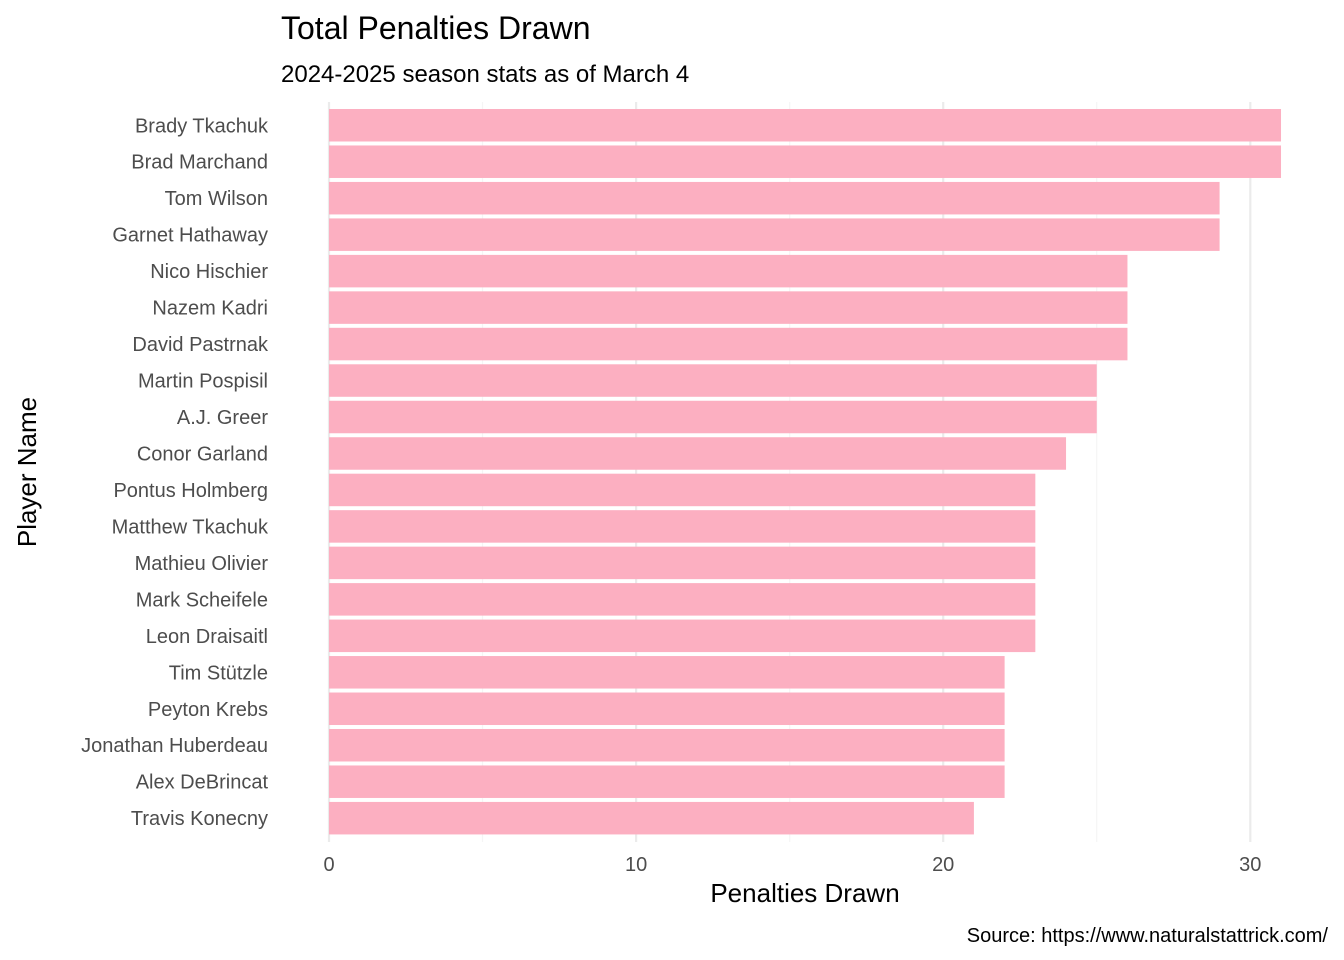 The width and height of the screenshot is (1344, 960). Describe the element at coordinates (190, 236) in the screenshot. I see `y-tick-label: Garnet Hathaway` at that location.